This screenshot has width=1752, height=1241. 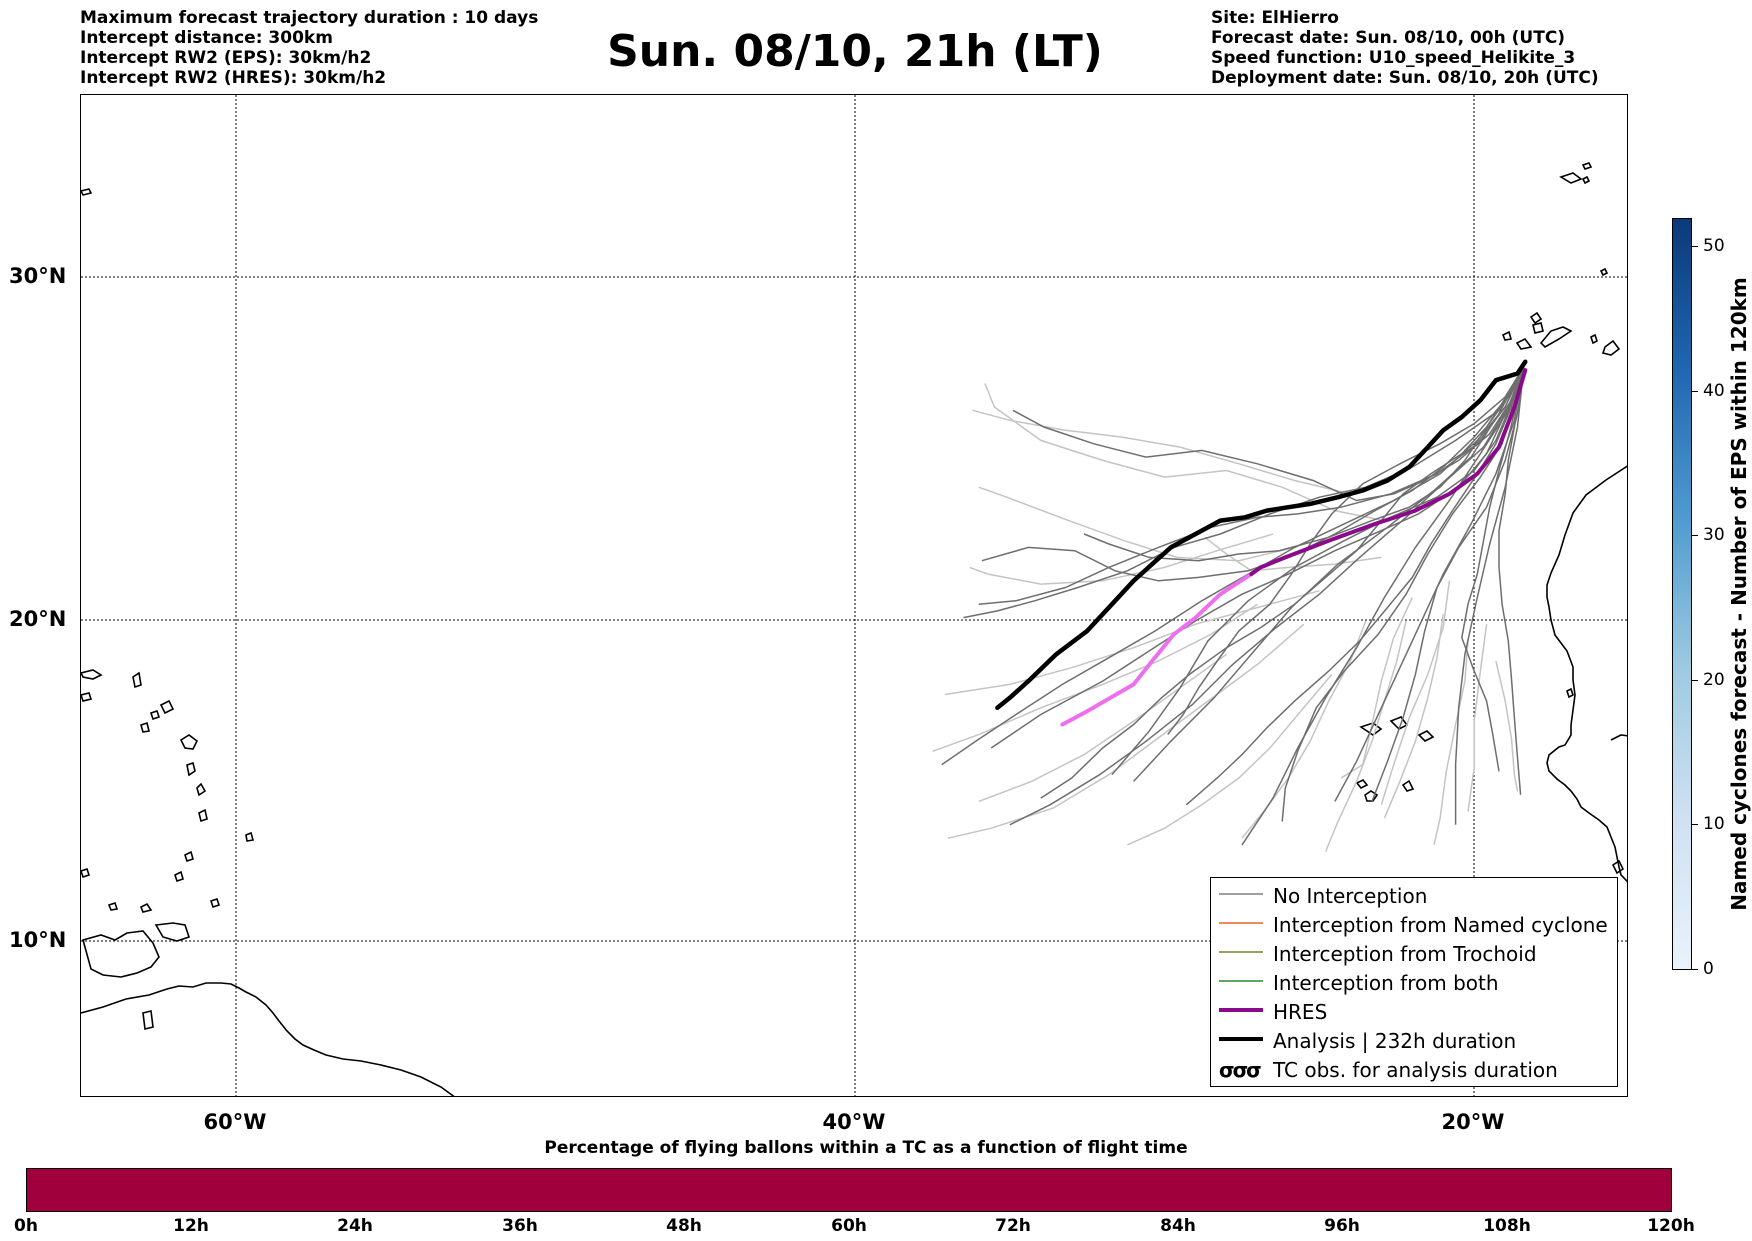 I want to click on lat-label-10n: 10°N, so click(x=38, y=940).